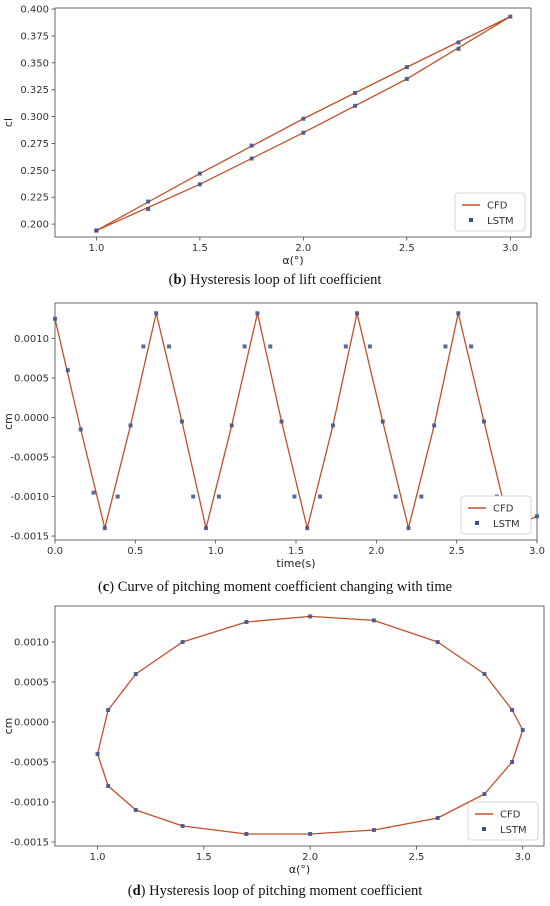 This screenshot has width=550, height=906. Describe the element at coordinates (34, 117) in the screenshot. I see `y-tick-label: 0.300` at that location.